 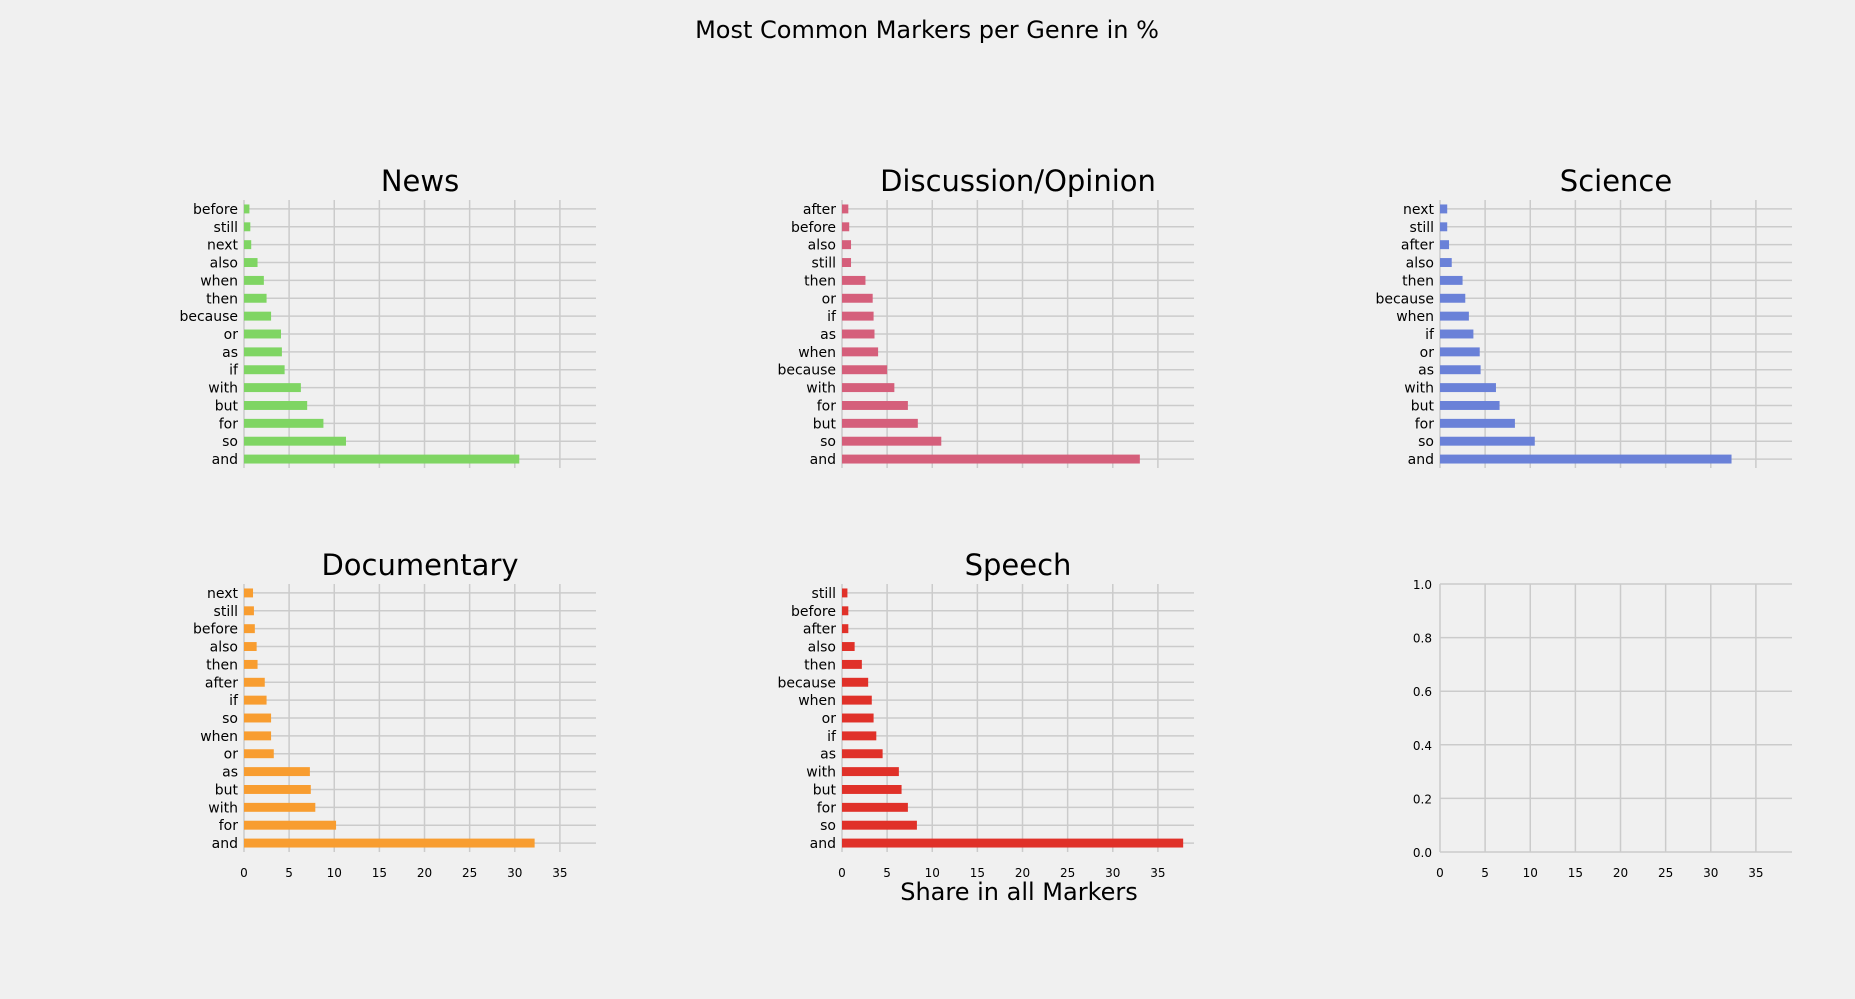 I want to click on y-tick-label: 0.4, so click(x=1422, y=746).